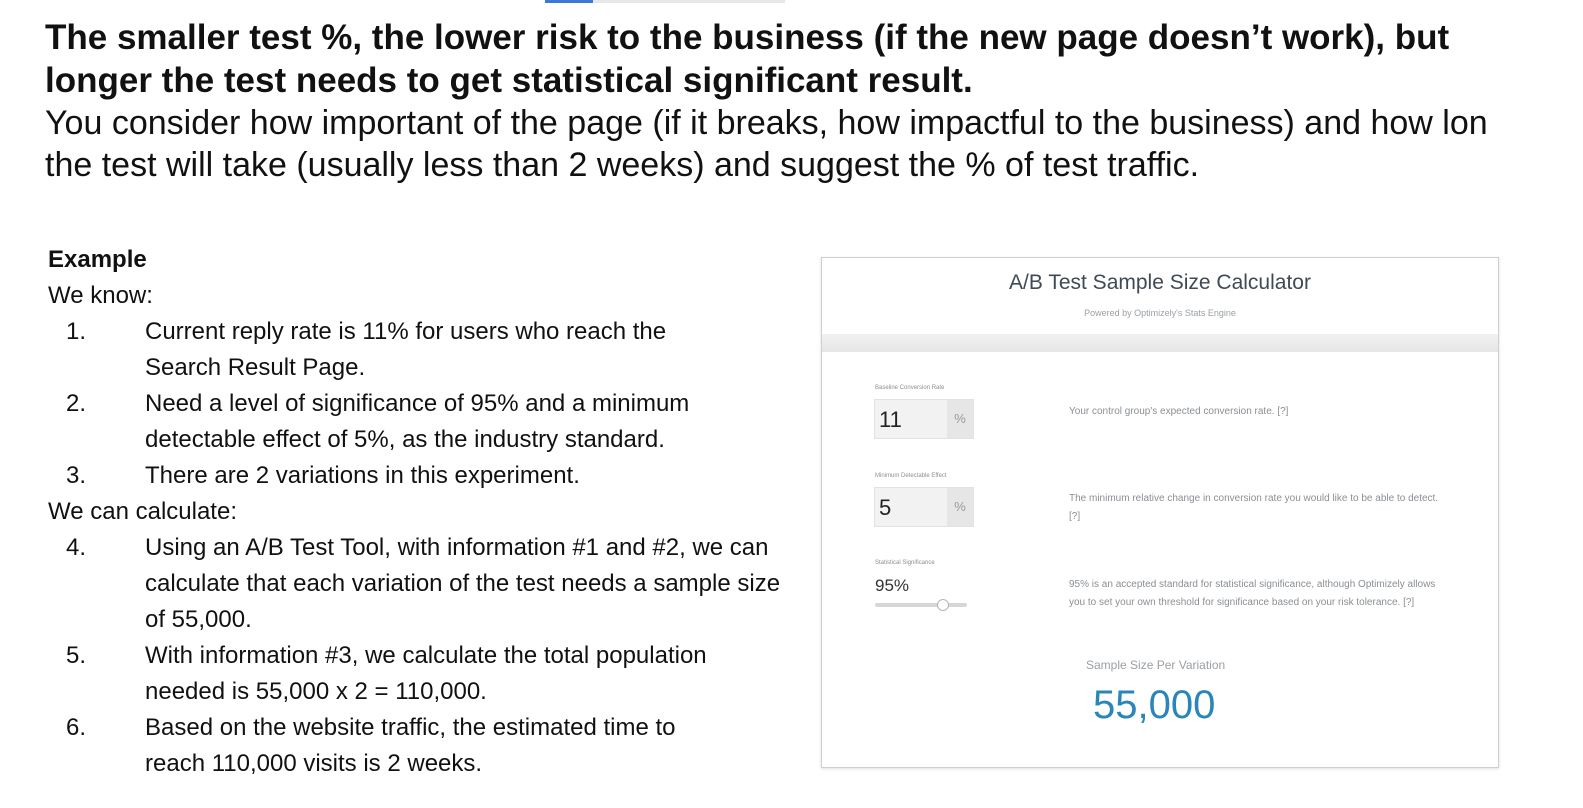 The height and width of the screenshot is (808, 1583). What do you see at coordinates (910, 388) in the screenshot?
I see `baseline-label: Baseline Conversion Rate` at bounding box center [910, 388].